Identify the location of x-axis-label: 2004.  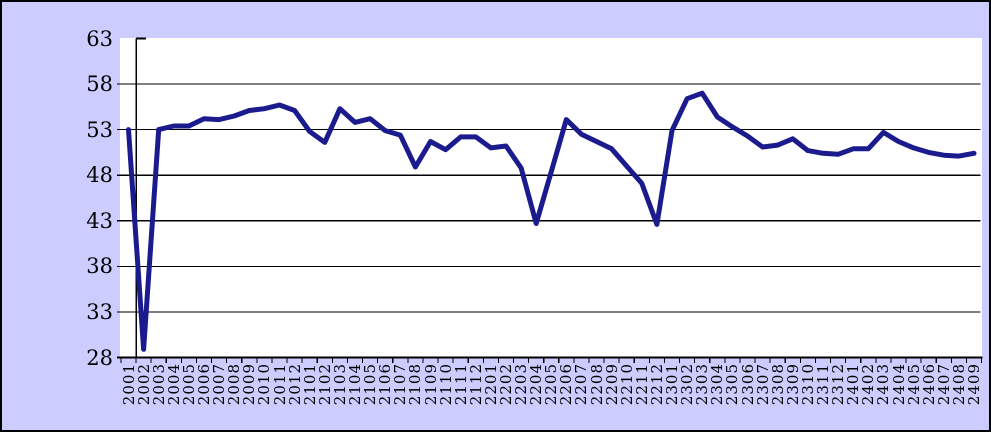
(173, 384).